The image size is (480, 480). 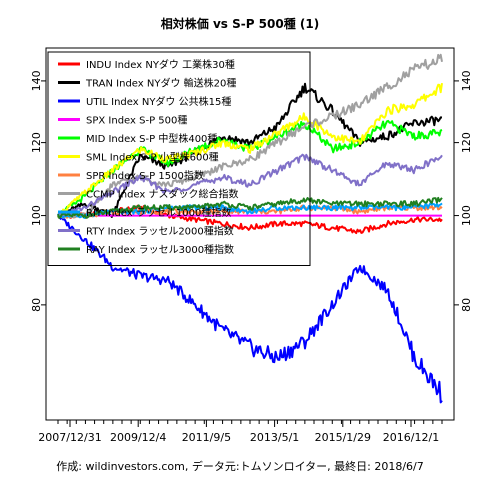 I want to click on legend-label: UTIL Index NYダウ 公共株15種, so click(x=158, y=101).